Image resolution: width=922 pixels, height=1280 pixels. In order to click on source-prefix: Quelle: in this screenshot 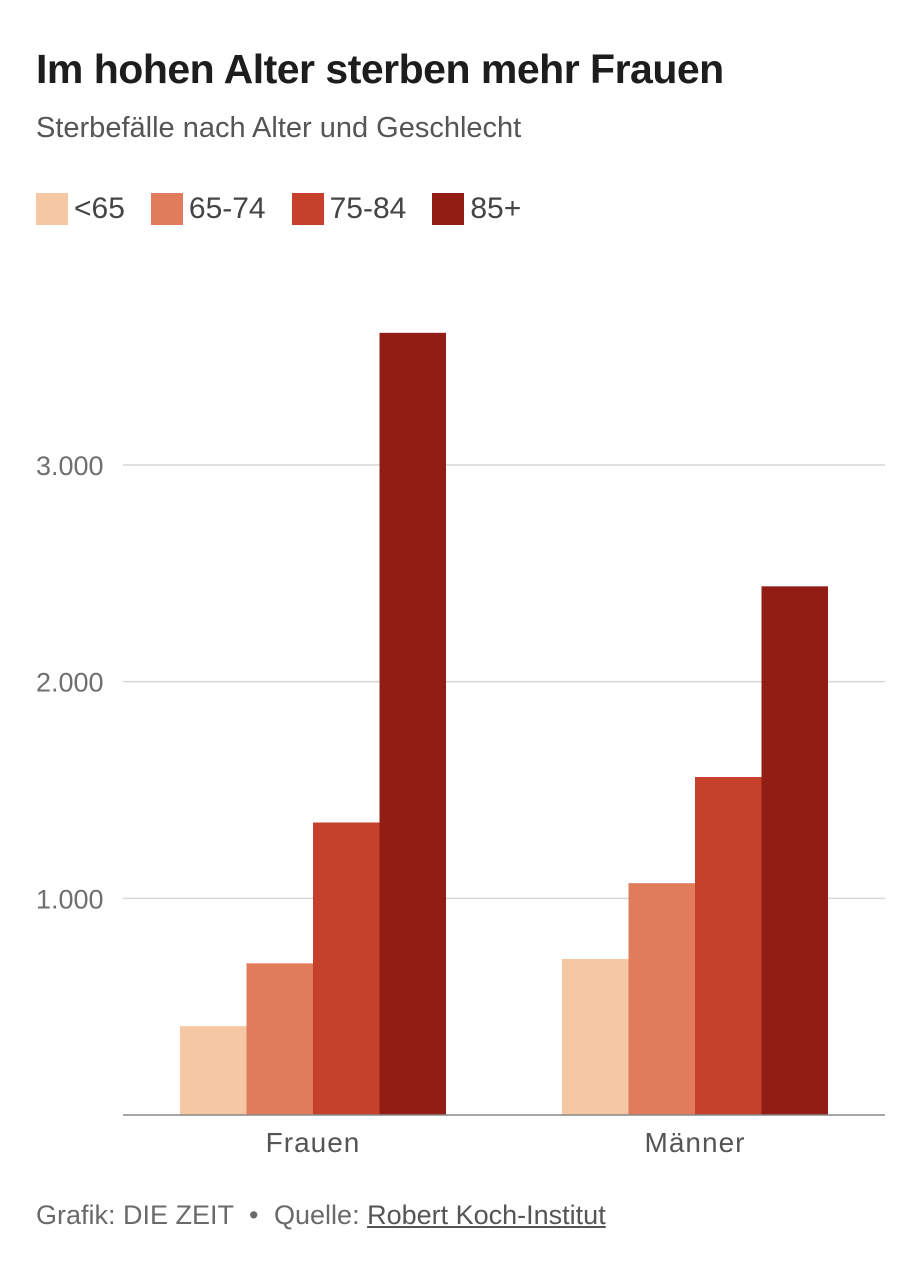, I will do `click(317, 1215)`.